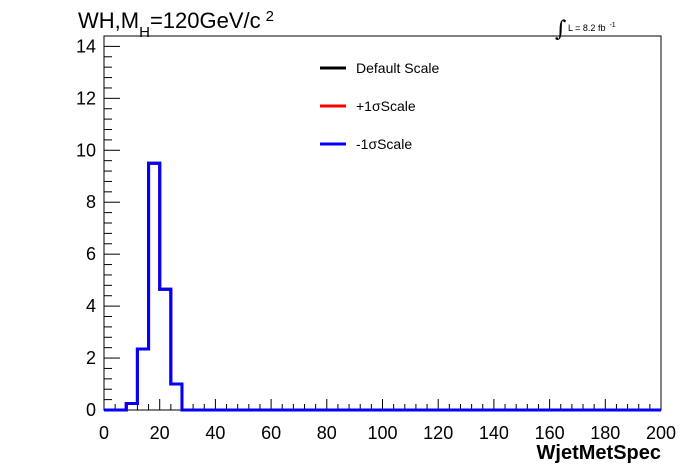 The width and height of the screenshot is (696, 472). What do you see at coordinates (592, 27) in the screenshot?
I see `luminosity-text: L = 8.2 fb -1` at bounding box center [592, 27].